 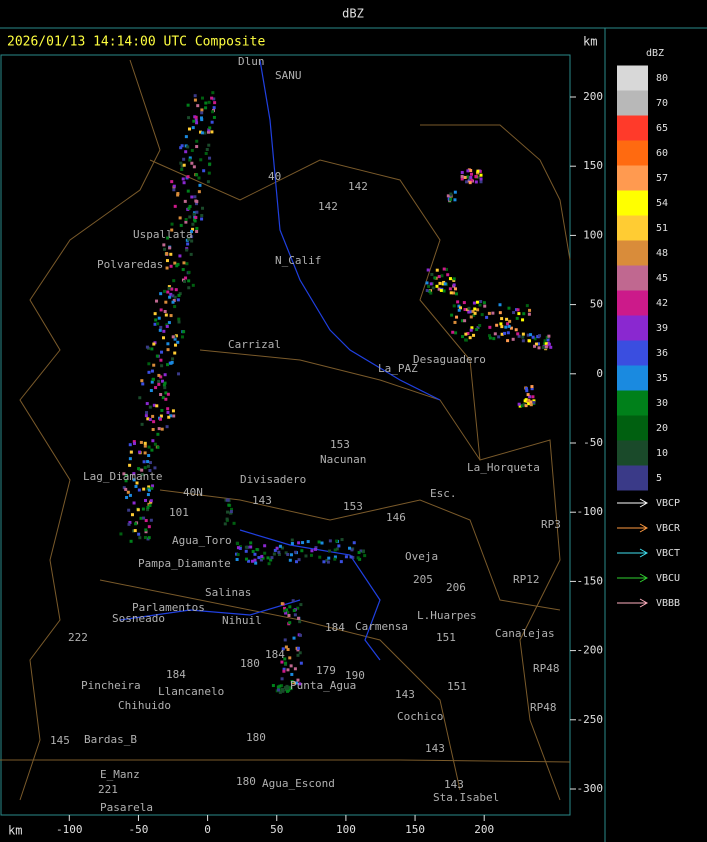 What do you see at coordinates (454, 784) in the screenshot?
I see `place-label: 143` at bounding box center [454, 784].